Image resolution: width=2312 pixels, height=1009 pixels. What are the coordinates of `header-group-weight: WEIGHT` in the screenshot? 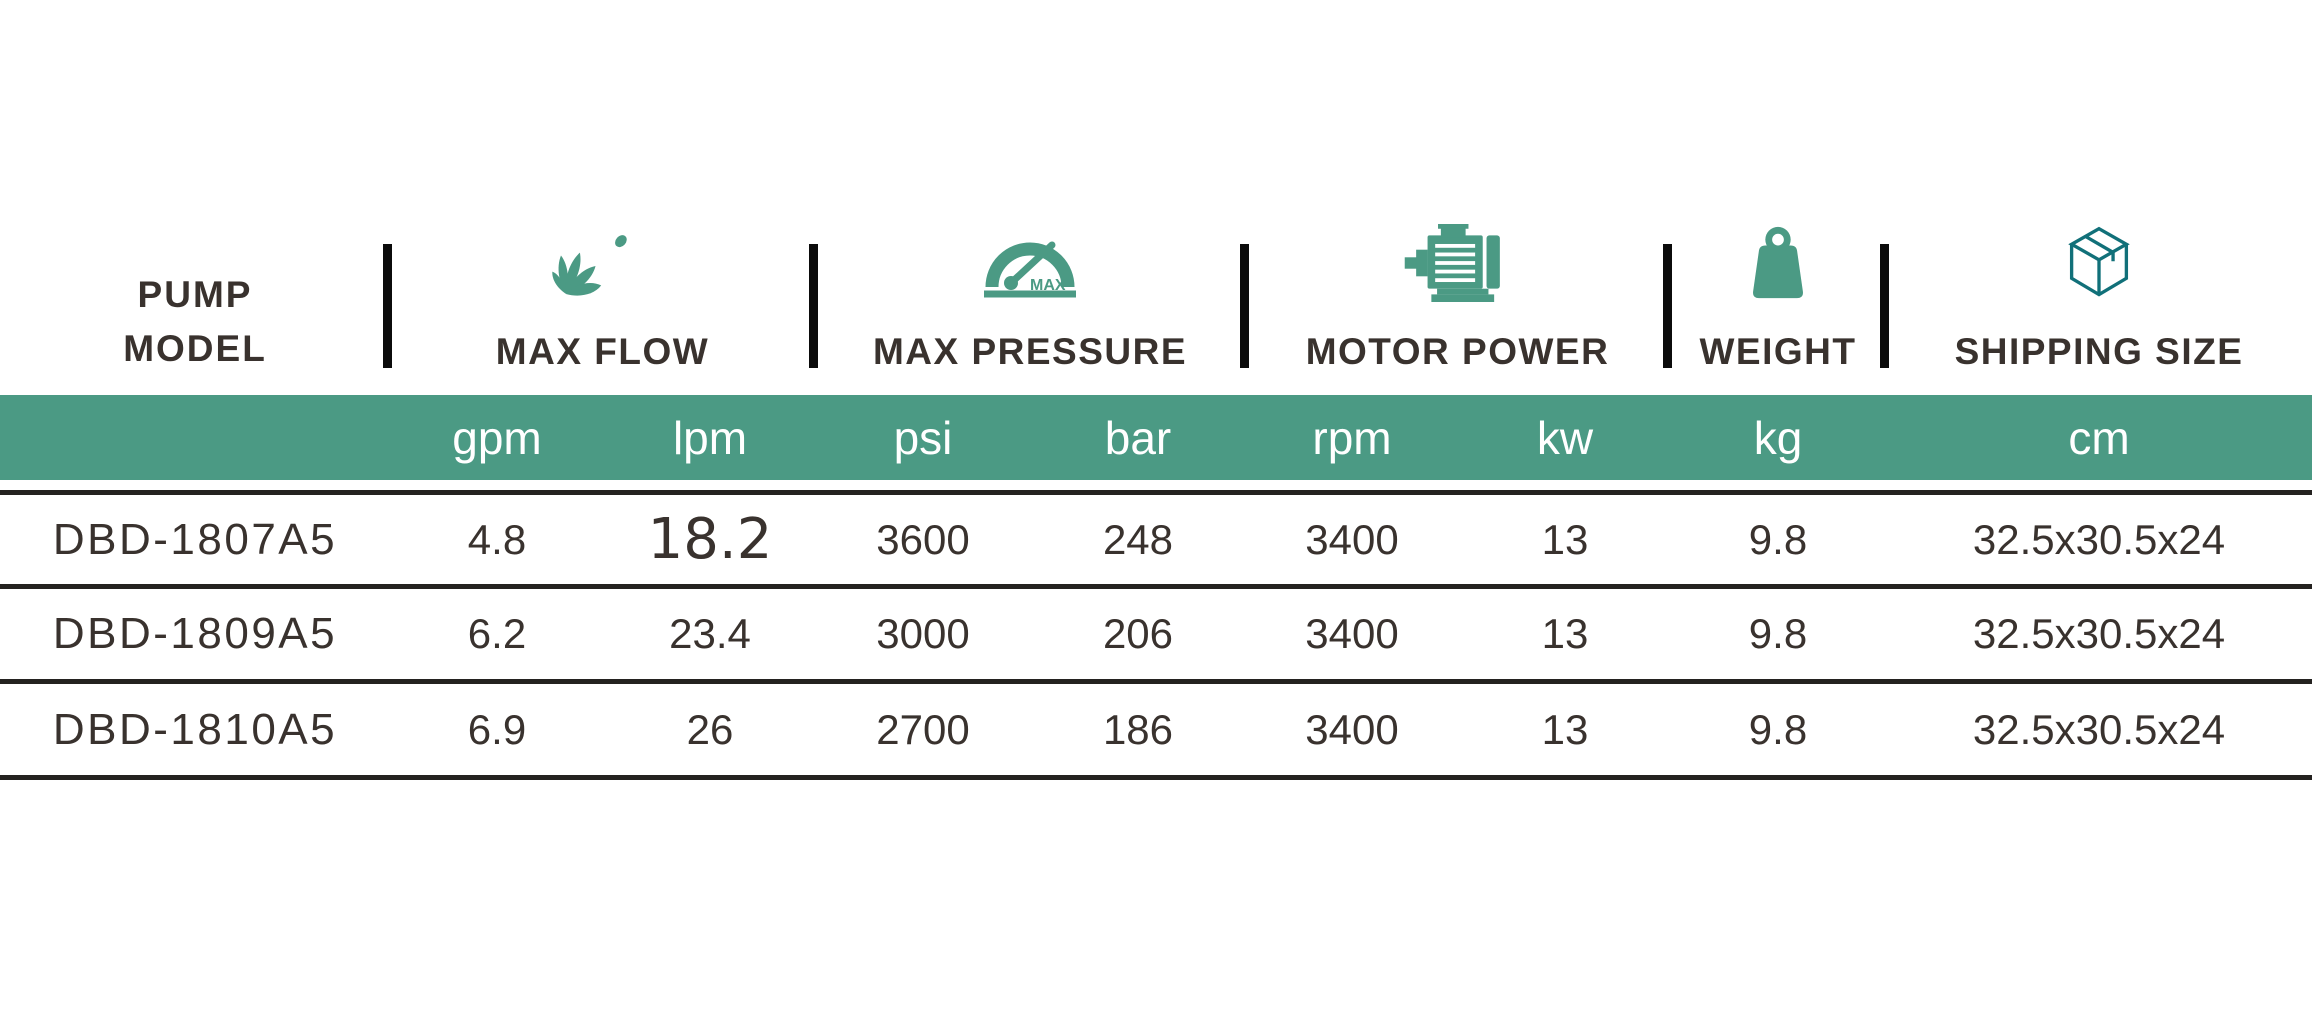 It's located at (1778, 297).